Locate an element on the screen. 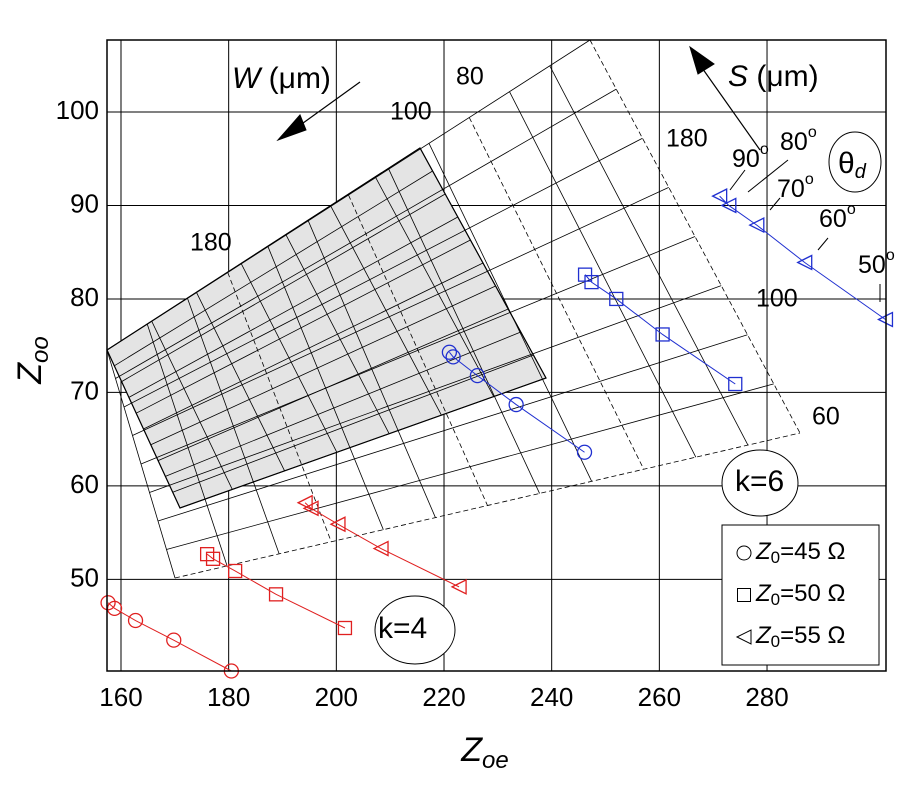  x-tick-label: 220 is located at coordinates (443, 697).